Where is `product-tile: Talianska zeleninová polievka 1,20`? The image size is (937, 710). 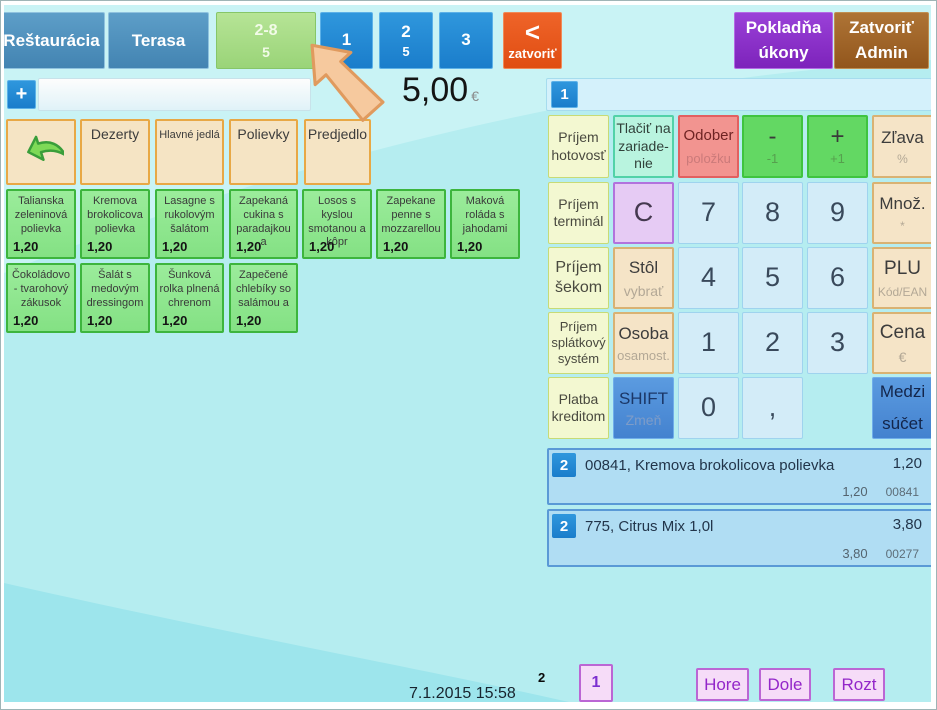 product-tile: Talianska zeleninová polievka 1,20 is located at coordinates (41, 224).